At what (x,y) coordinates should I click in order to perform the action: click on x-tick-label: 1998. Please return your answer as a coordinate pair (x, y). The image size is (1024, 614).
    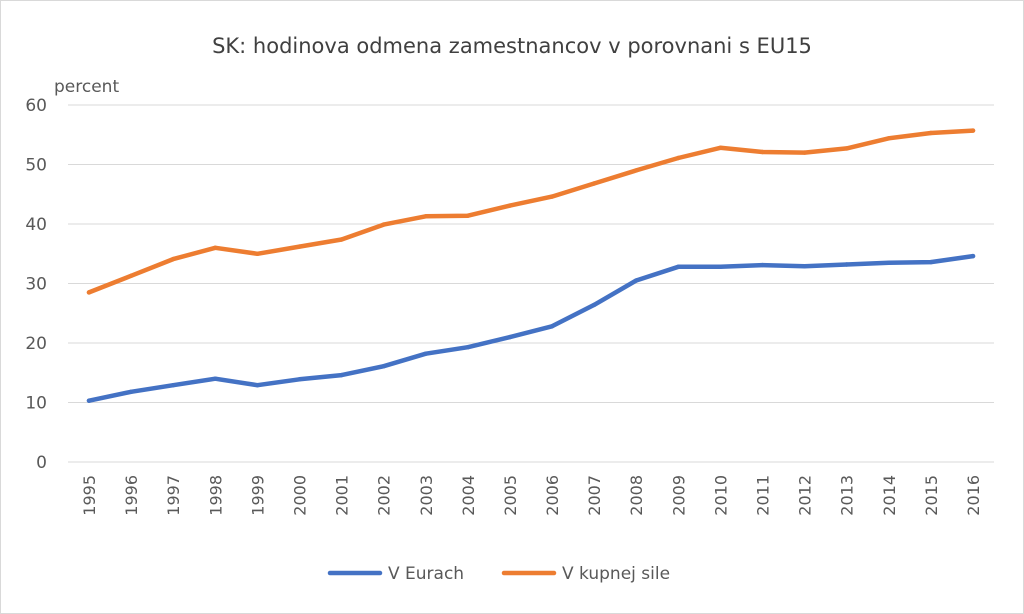
    Looking at the image, I should click on (215, 495).